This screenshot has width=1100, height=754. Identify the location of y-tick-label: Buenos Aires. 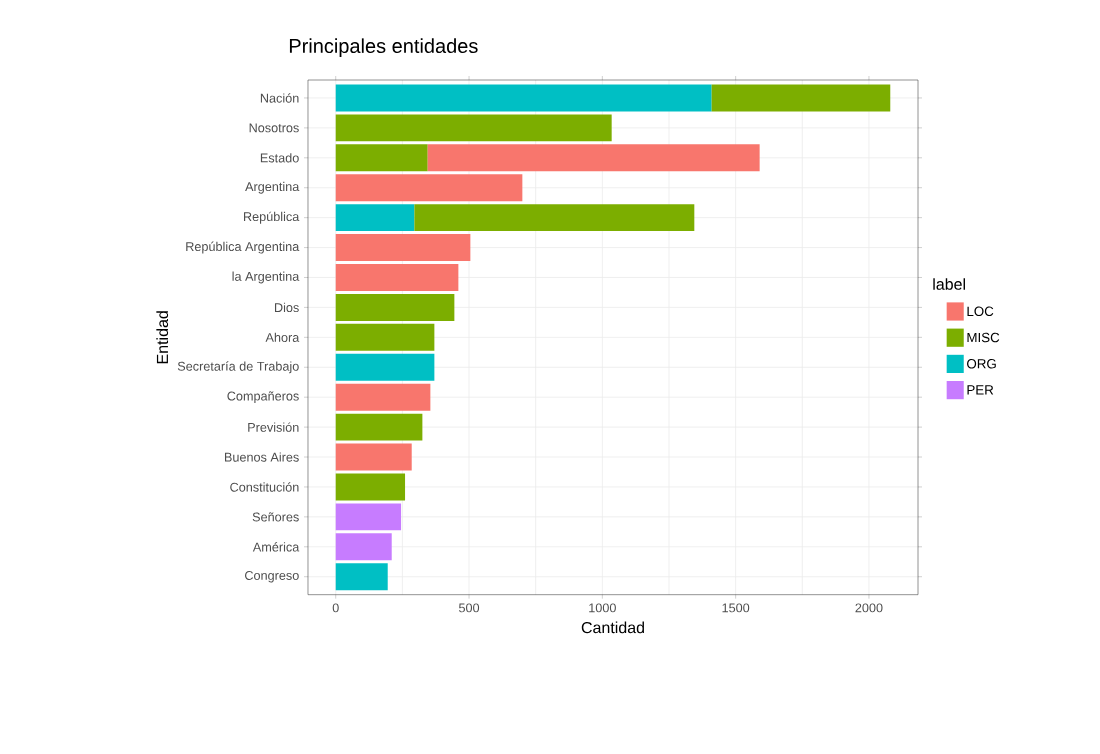
(262, 457).